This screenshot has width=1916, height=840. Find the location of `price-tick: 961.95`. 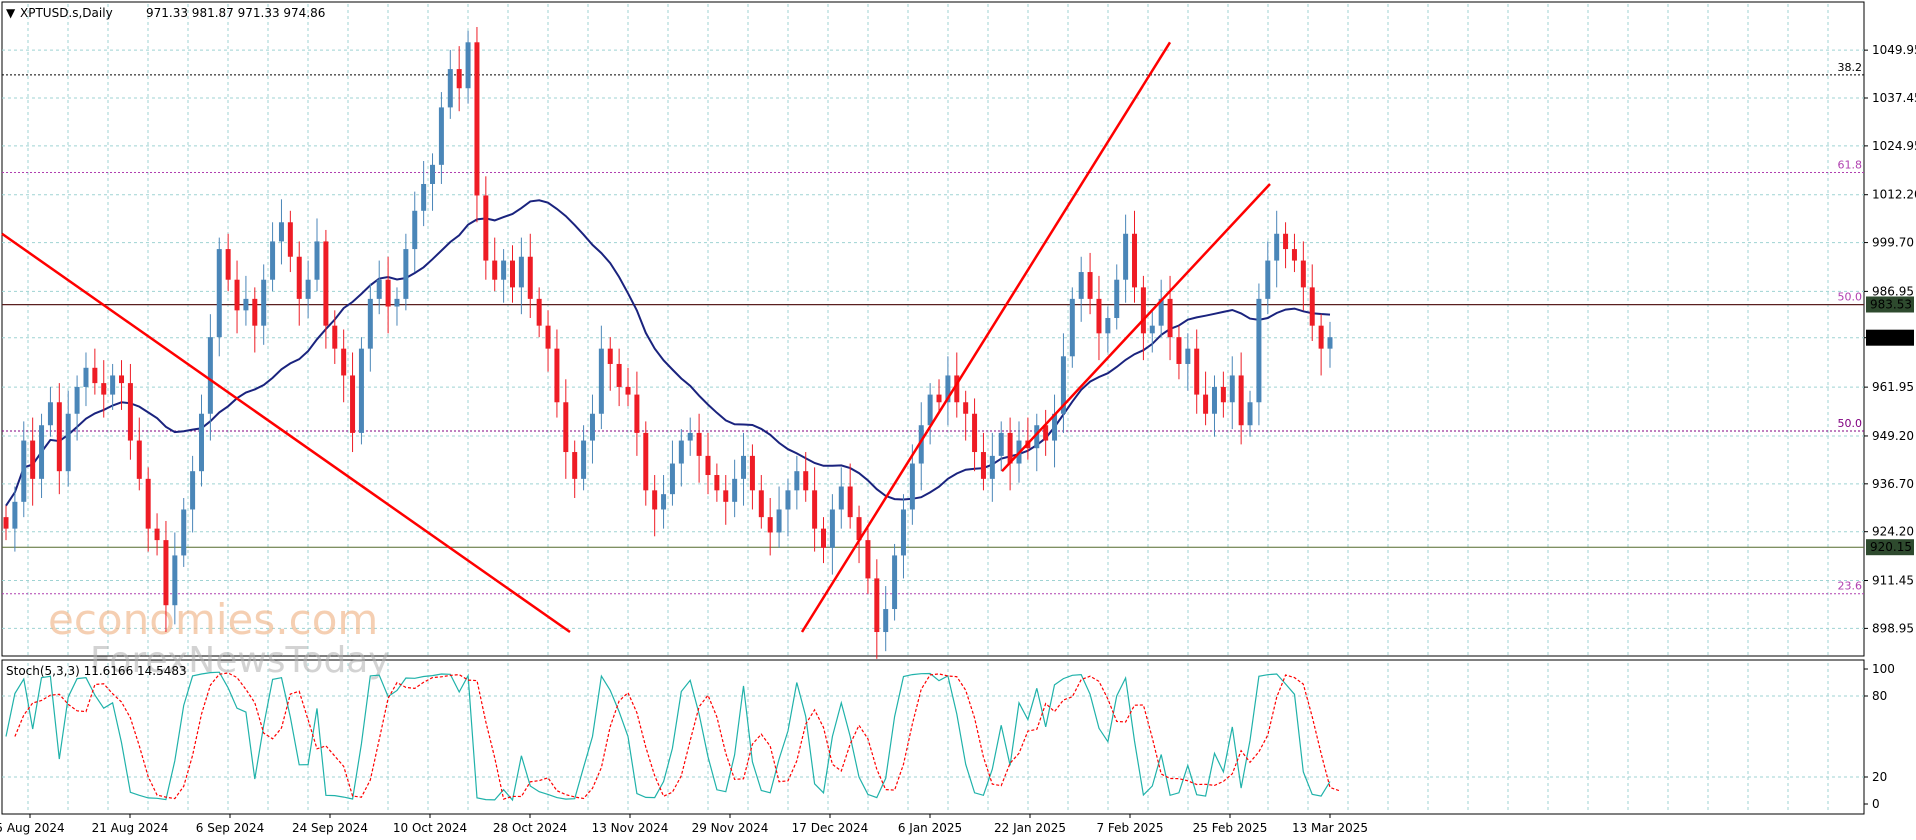

price-tick: 961.95 is located at coordinates (1893, 387).